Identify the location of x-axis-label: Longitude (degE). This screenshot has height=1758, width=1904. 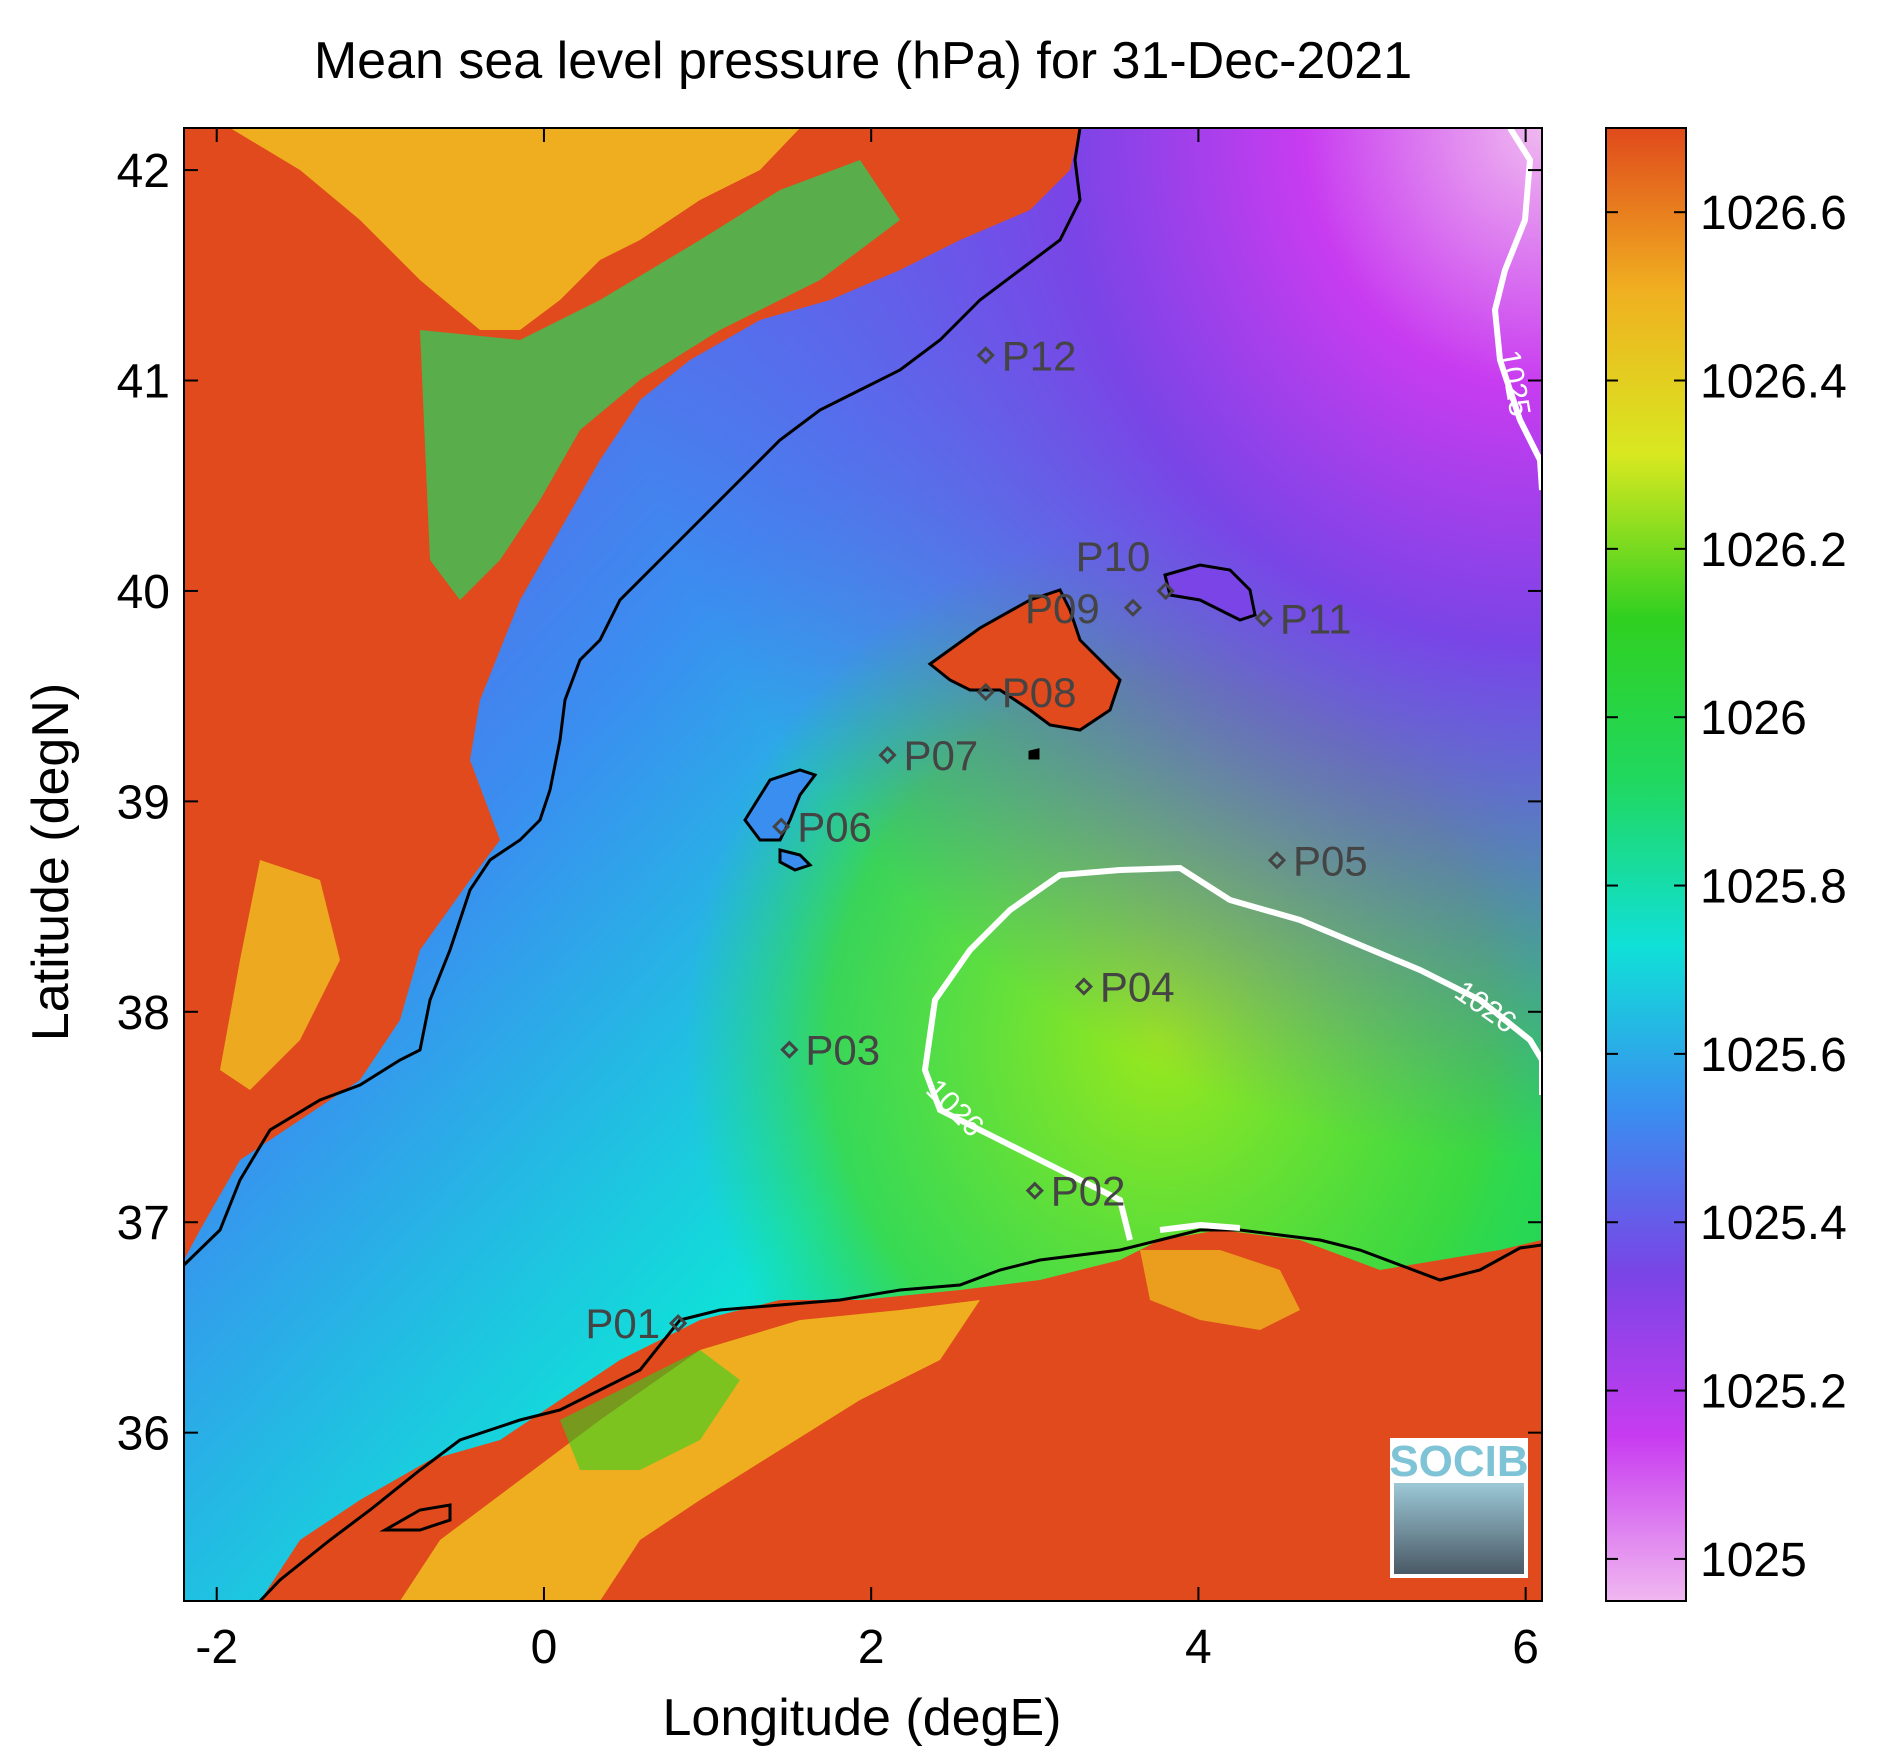
(862, 1718).